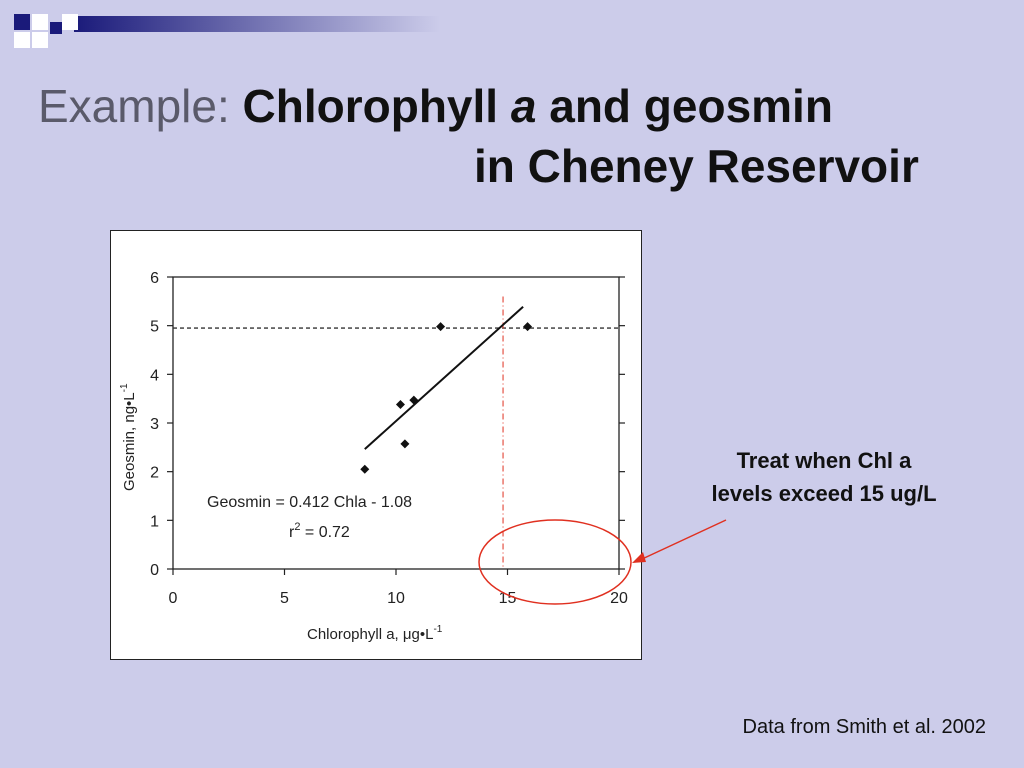  What do you see at coordinates (824, 477) in the screenshot?
I see `treatment-callout: Treat when Chl a levels exceed 15 ug/L` at bounding box center [824, 477].